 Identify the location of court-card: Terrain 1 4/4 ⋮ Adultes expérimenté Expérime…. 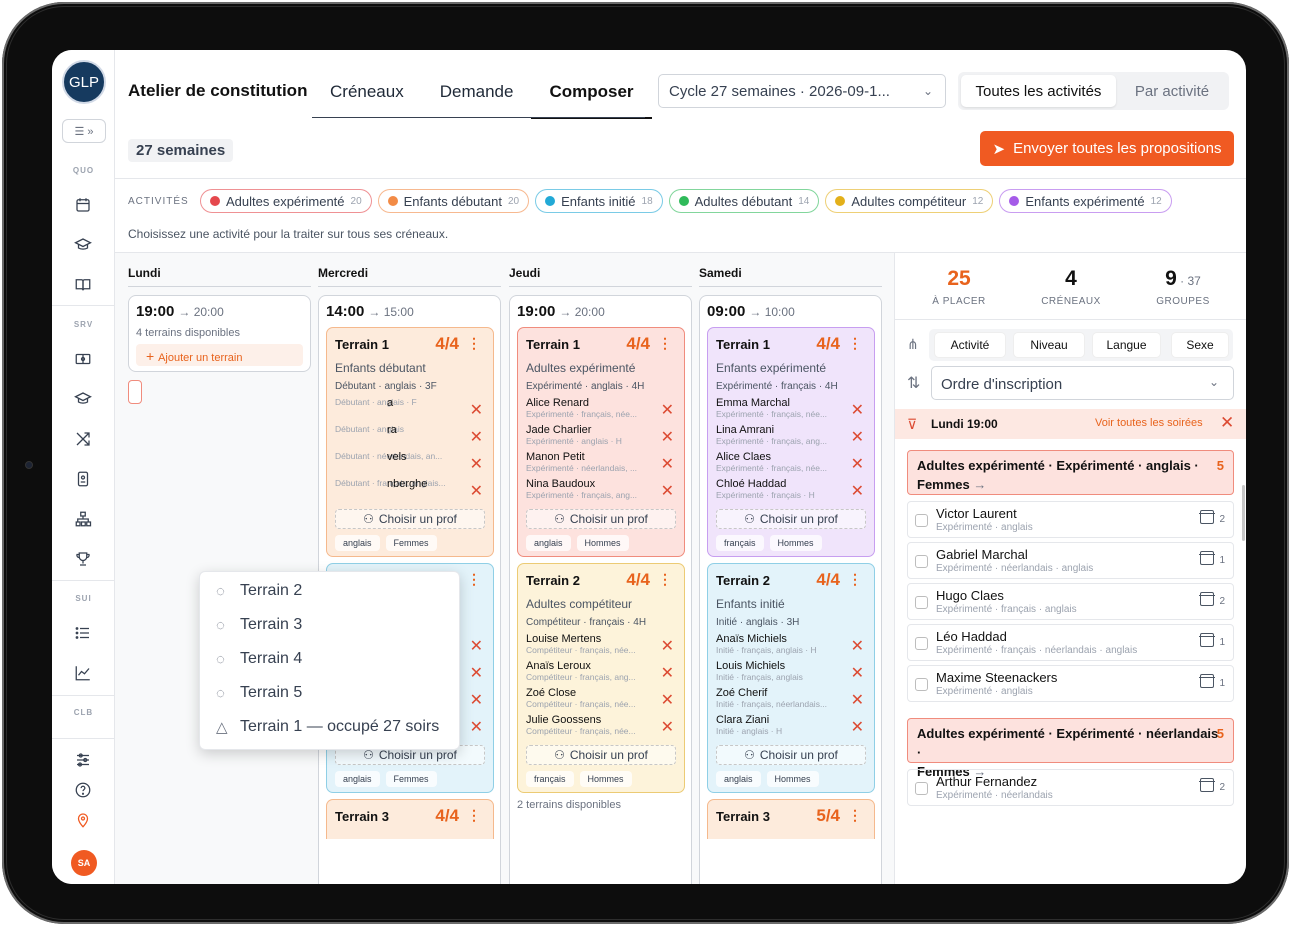
(601, 442).